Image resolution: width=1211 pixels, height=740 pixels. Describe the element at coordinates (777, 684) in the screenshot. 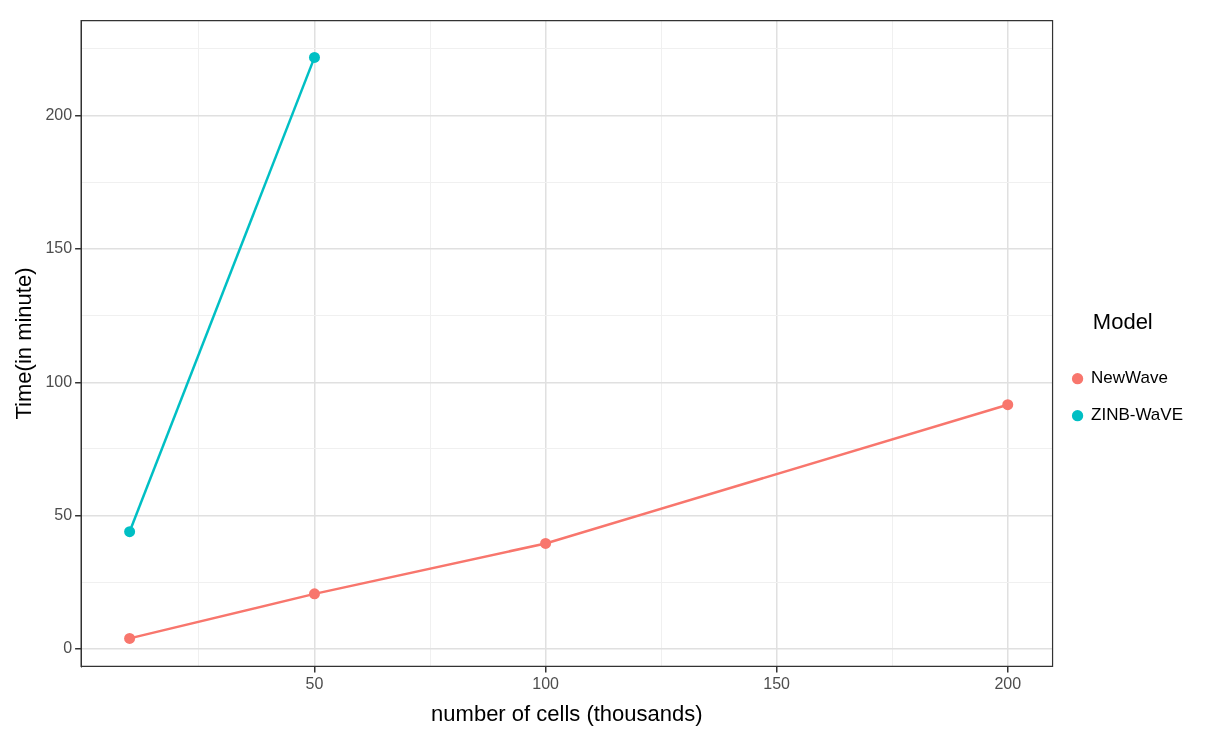

I see `x-tick-label: 150` at that location.